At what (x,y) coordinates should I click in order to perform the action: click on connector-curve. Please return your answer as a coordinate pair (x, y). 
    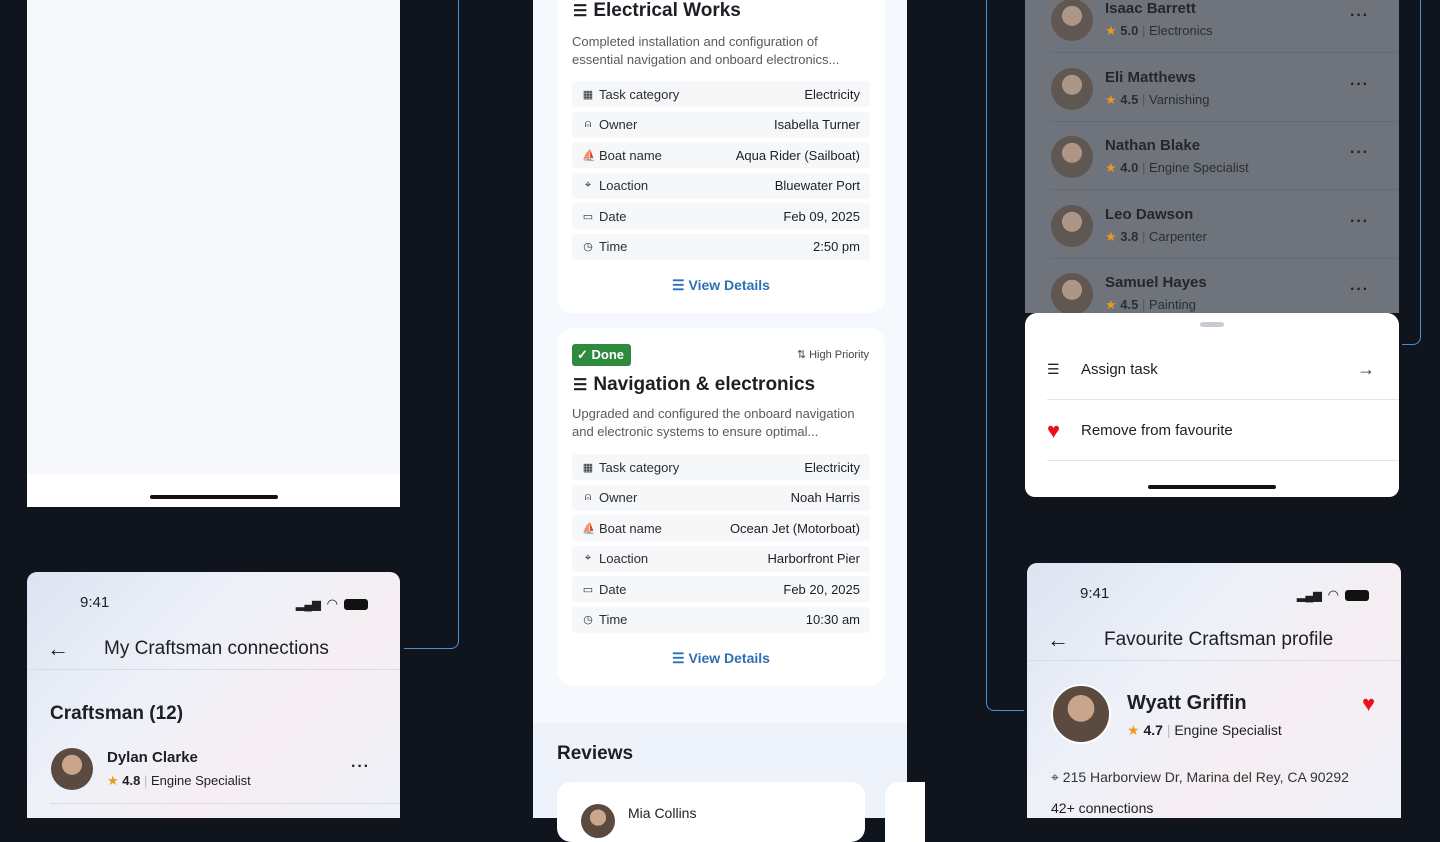
    Looking at the image, I should click on (1416, 340).